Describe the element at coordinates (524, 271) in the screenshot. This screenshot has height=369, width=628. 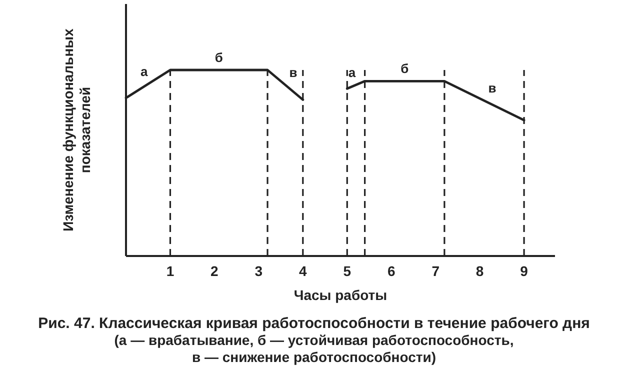
I see `x-tick-label: 9` at that location.